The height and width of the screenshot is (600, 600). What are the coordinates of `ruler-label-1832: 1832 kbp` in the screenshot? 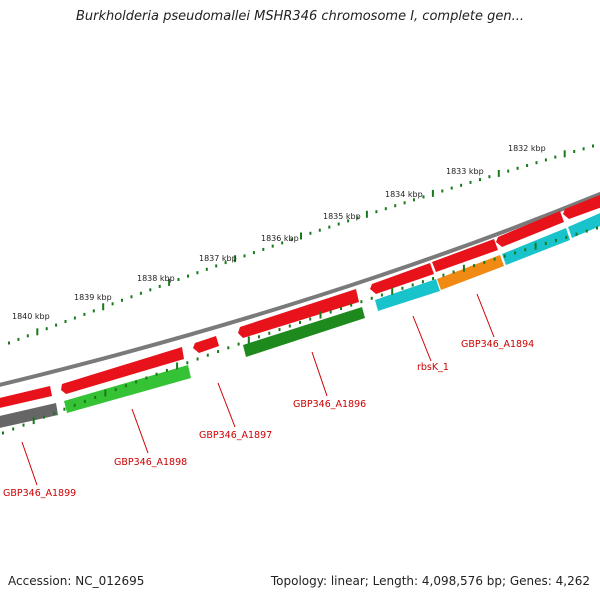 It's located at (527, 148).